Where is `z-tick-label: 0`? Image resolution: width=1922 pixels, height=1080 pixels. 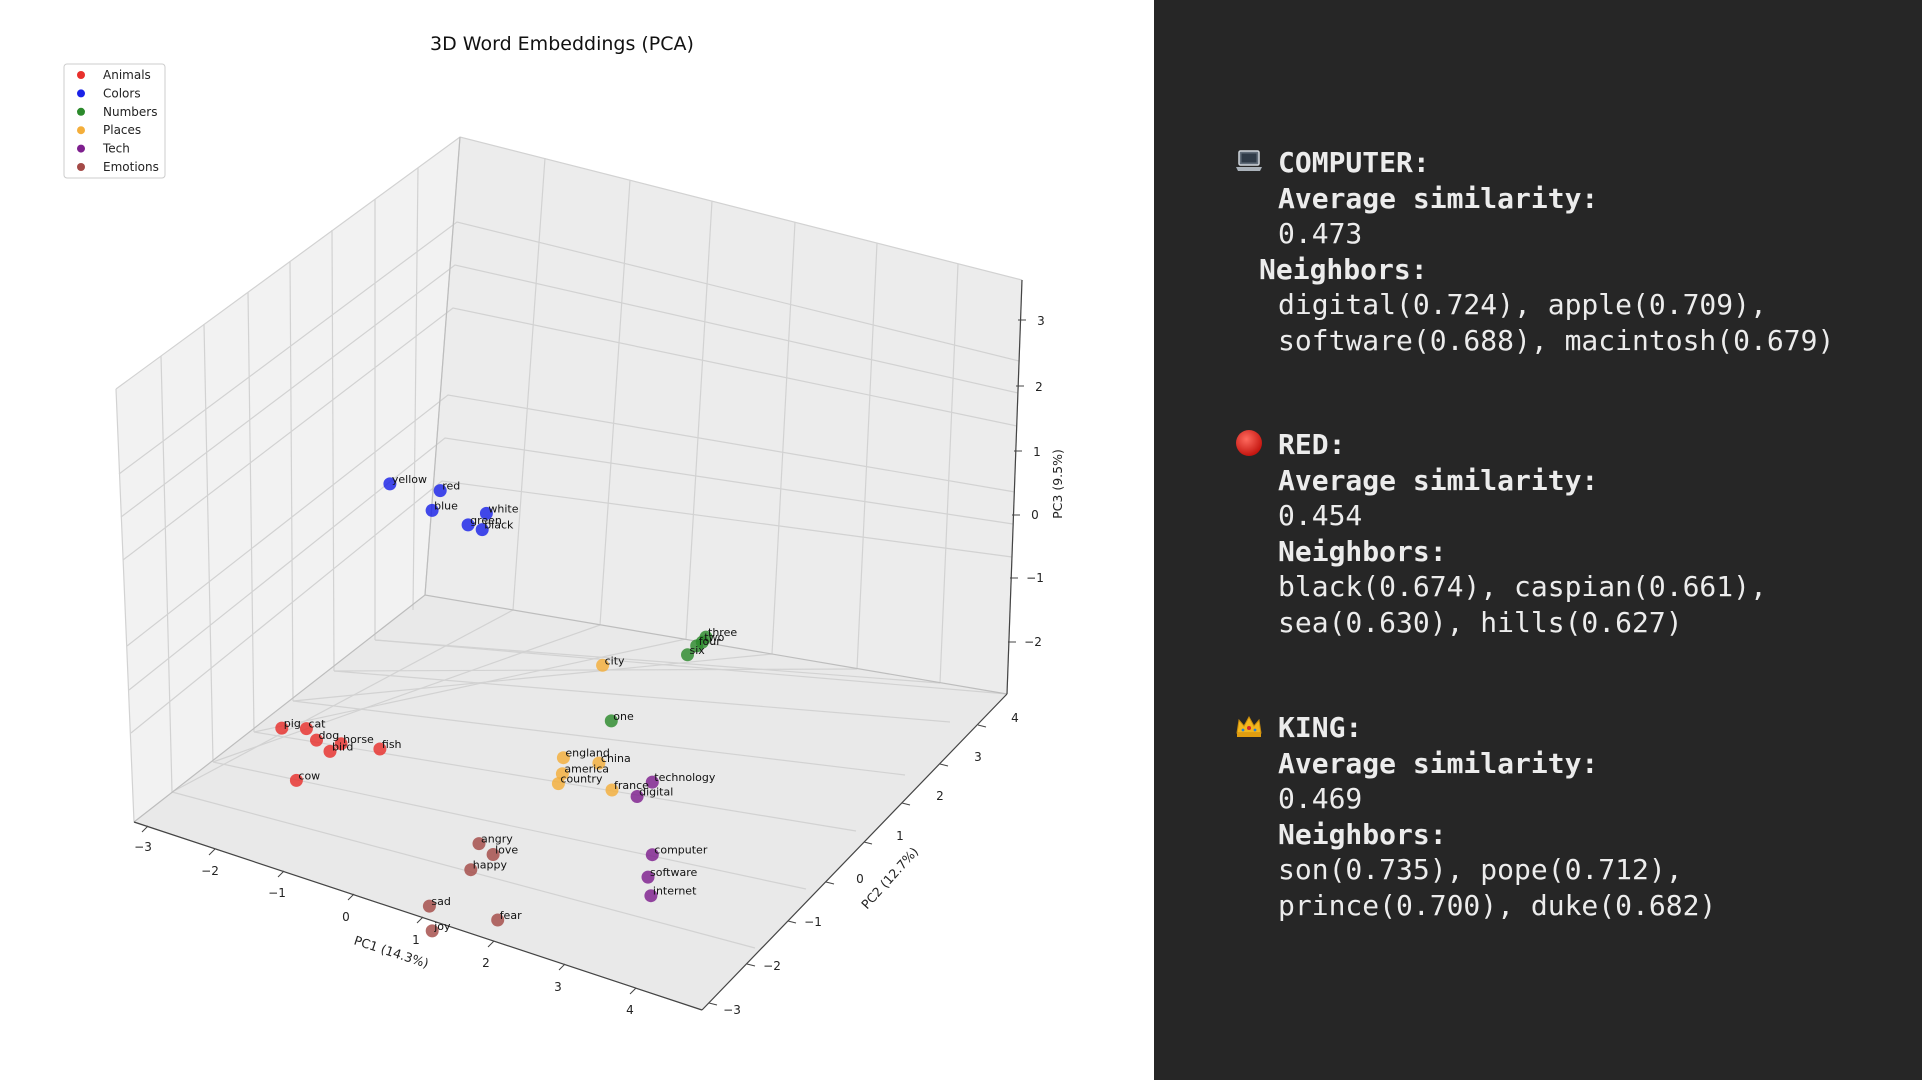 z-tick-label: 0 is located at coordinates (1035, 515).